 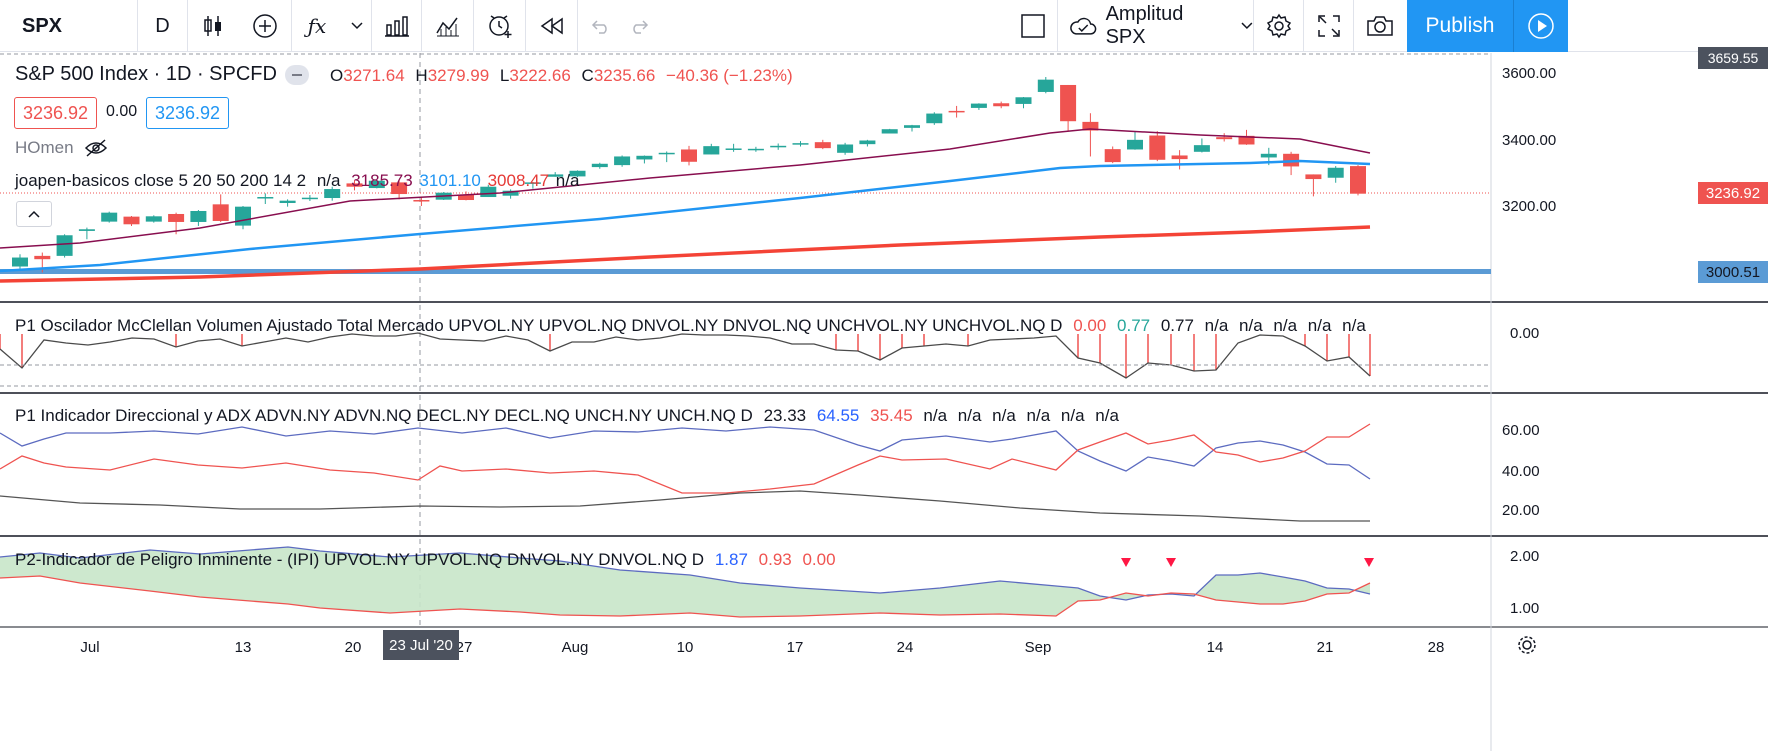 What do you see at coordinates (552, 26) in the screenshot?
I see `replay-icon` at bounding box center [552, 26].